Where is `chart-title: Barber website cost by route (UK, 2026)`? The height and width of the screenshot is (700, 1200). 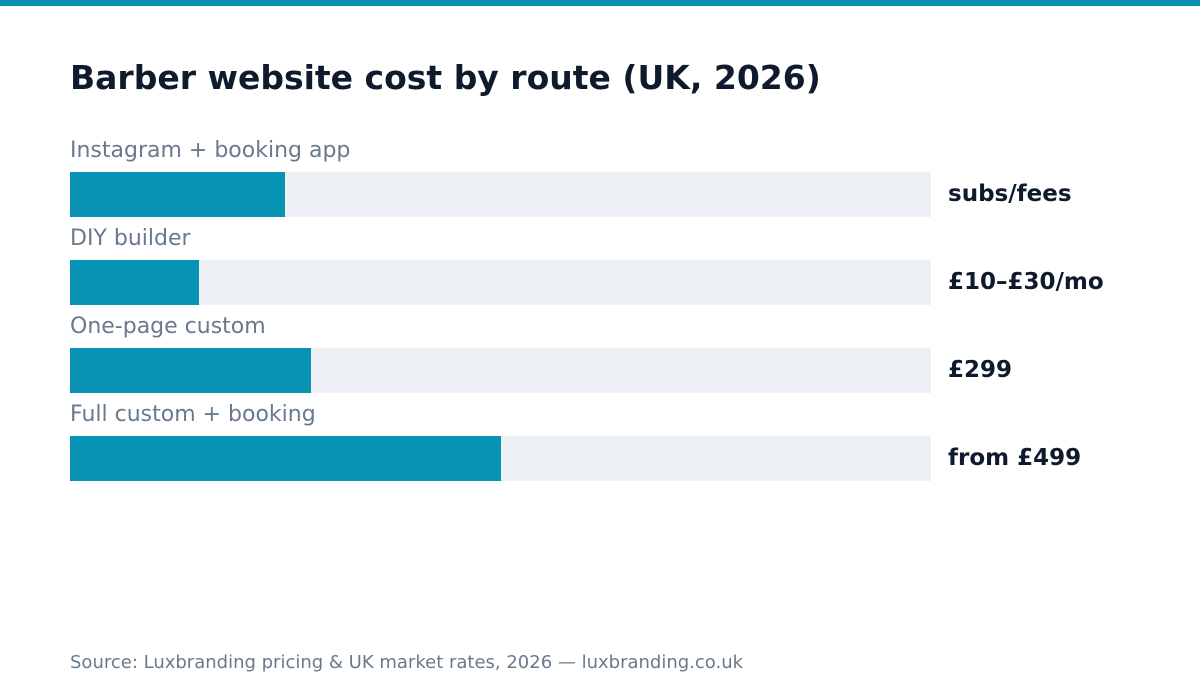 chart-title: Barber website cost by route (UK, 2026) is located at coordinates (445, 77).